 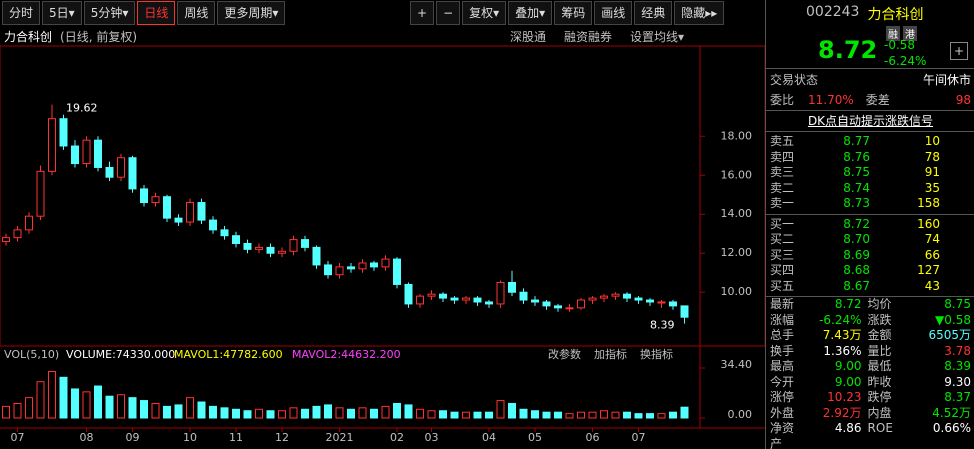 I want to click on level: 卖一, so click(x=782, y=203).